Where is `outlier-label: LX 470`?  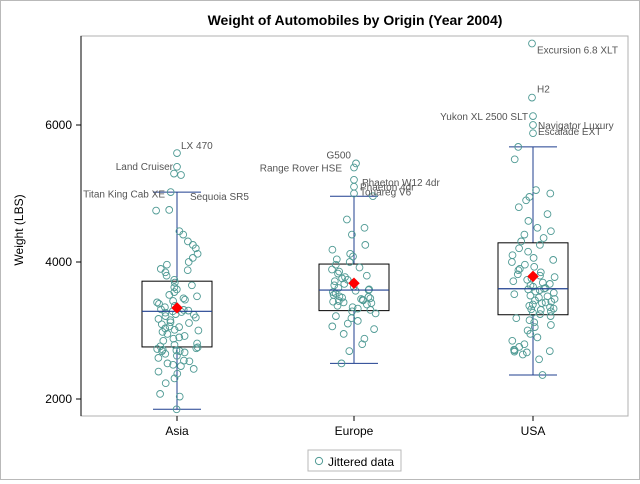
outlier-label: LX 470 is located at coordinates (197, 146).